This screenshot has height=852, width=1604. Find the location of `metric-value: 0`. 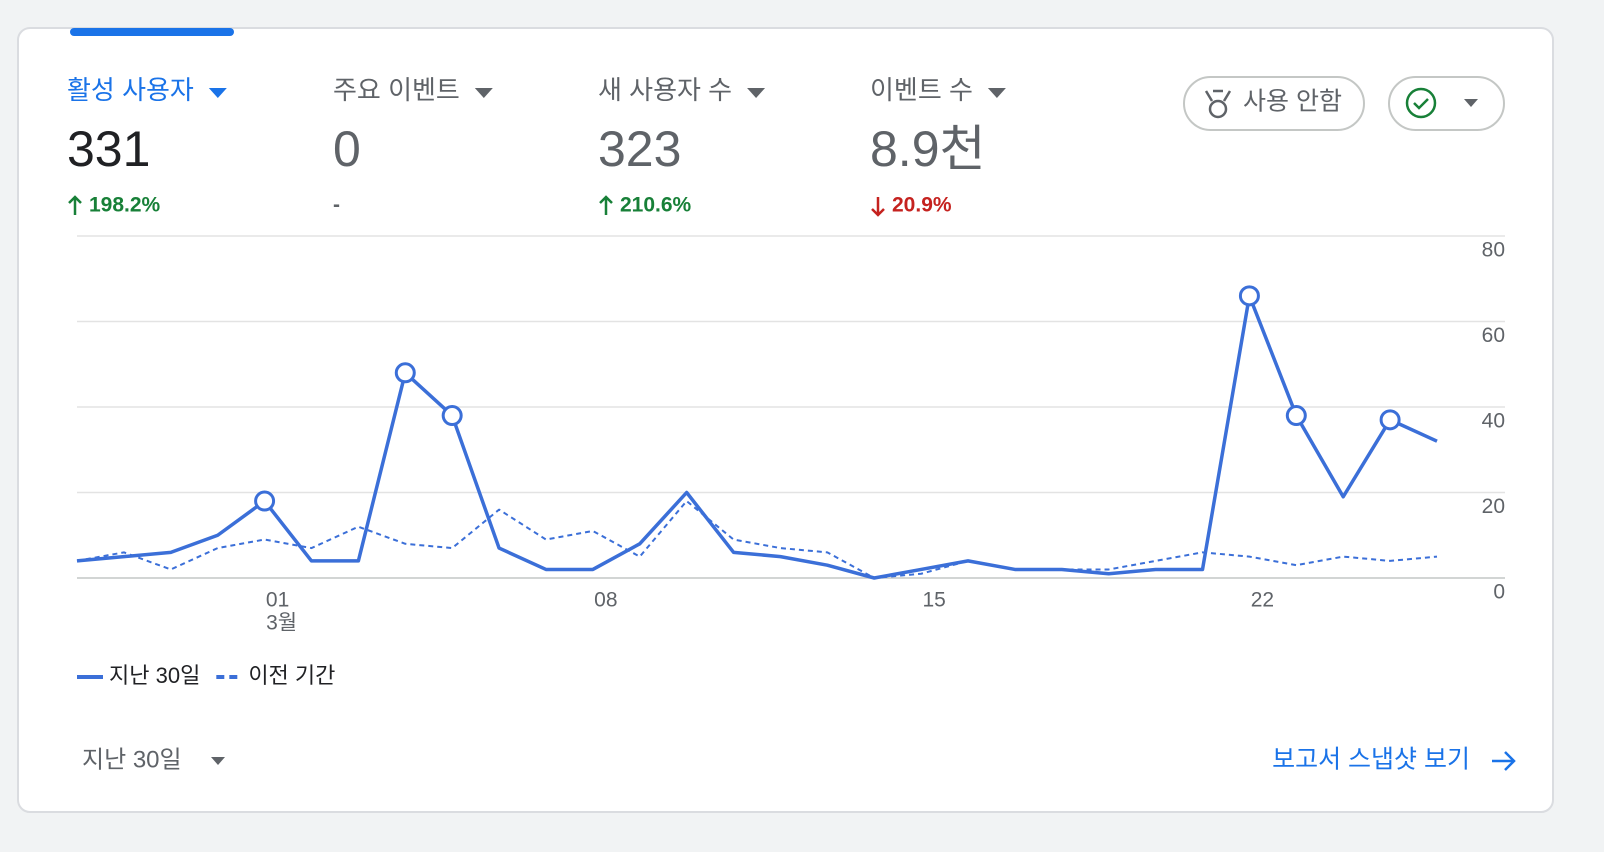

metric-value: 0 is located at coordinates (347, 149).